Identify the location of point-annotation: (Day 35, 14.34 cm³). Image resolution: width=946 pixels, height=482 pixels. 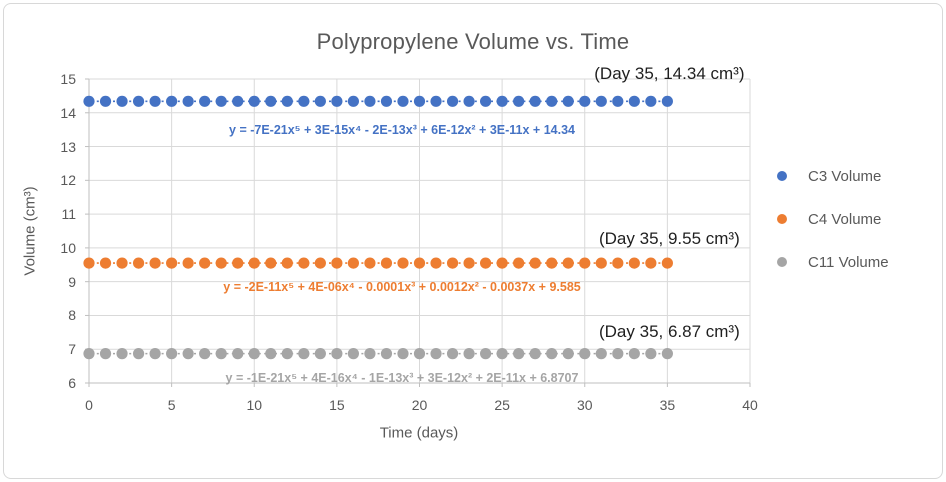
(669, 74).